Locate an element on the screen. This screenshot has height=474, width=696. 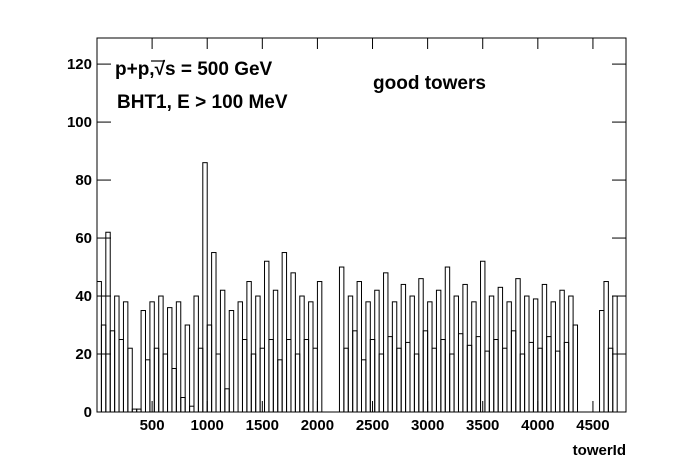
y-tick-label: 60 is located at coordinates (83, 238).